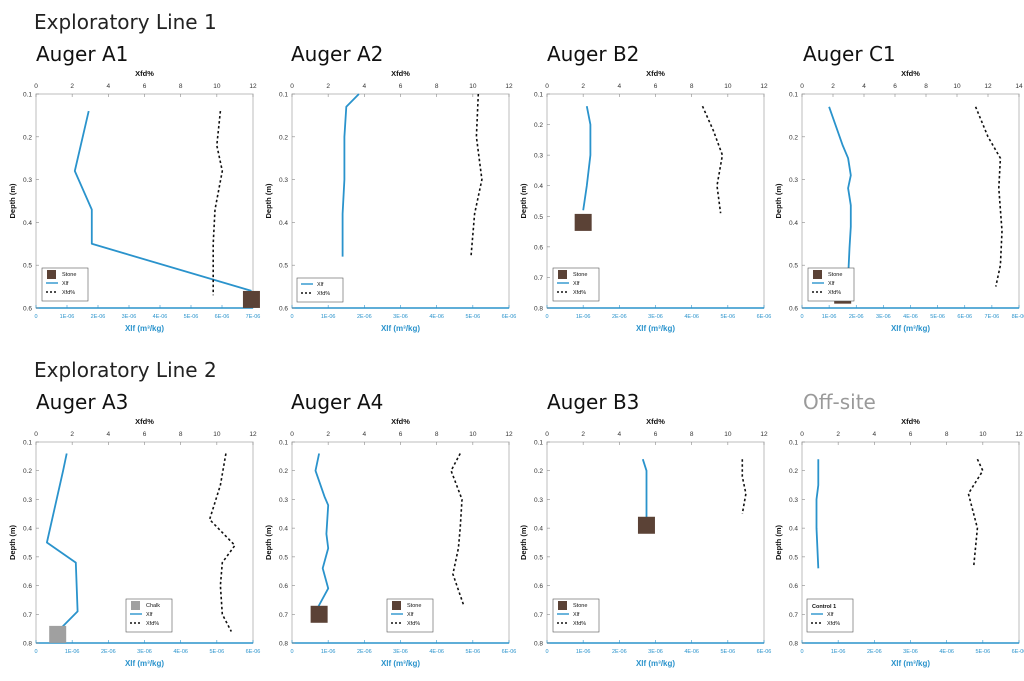 This screenshot has height=681, width=1024. Describe the element at coordinates (593, 54) in the screenshot. I see `panel-label-auger-b2: Auger B2` at that location.